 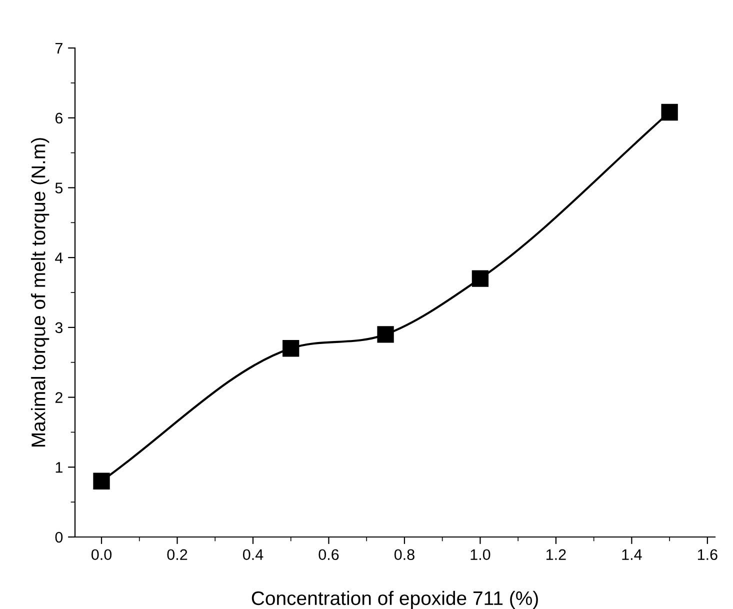 What do you see at coordinates (58, 48) in the screenshot?
I see `y-tick-label: 7` at bounding box center [58, 48].